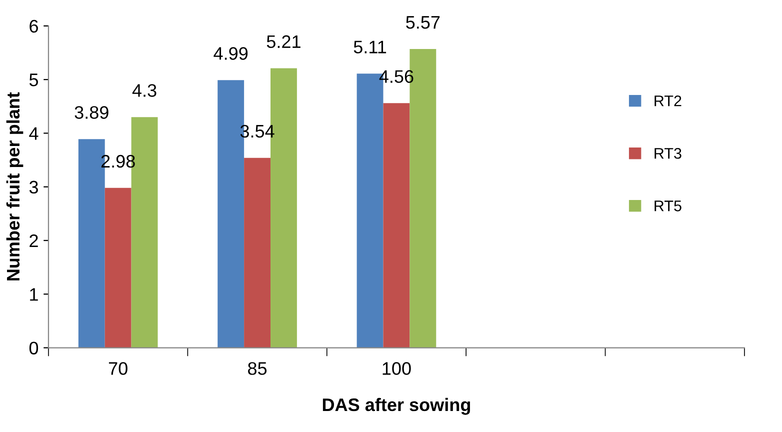 The width and height of the screenshot is (782, 432). Describe the element at coordinates (91, 112) in the screenshot. I see `data-label: 3.89` at that location.